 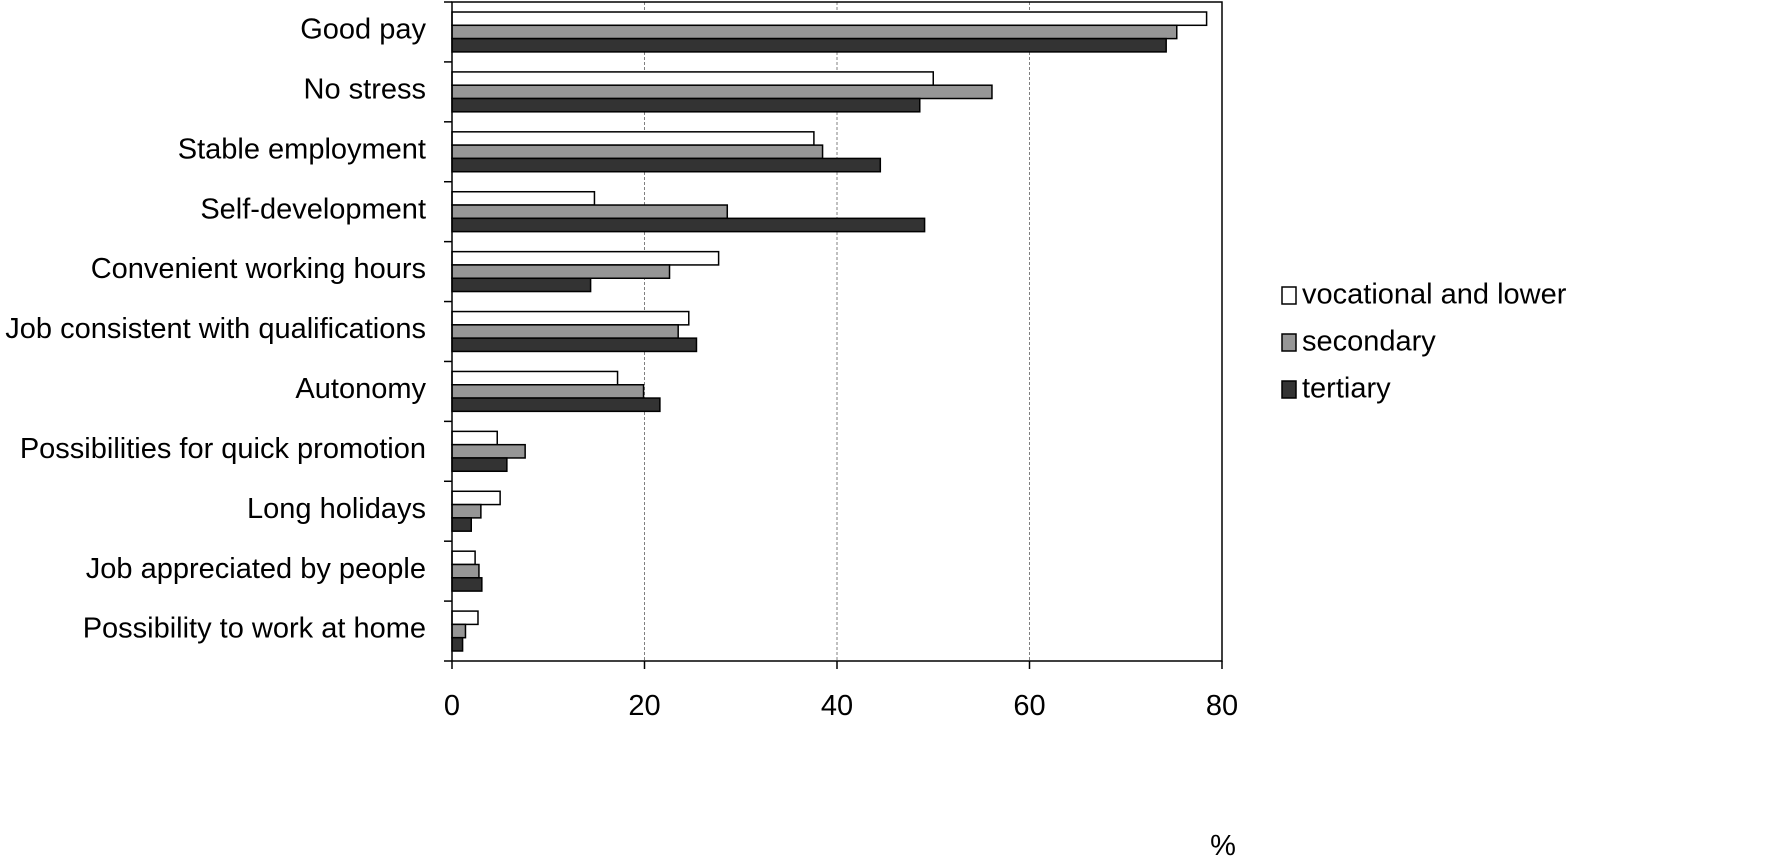 I want to click on category-label: Job consistent with qualifications, so click(x=215, y=329).